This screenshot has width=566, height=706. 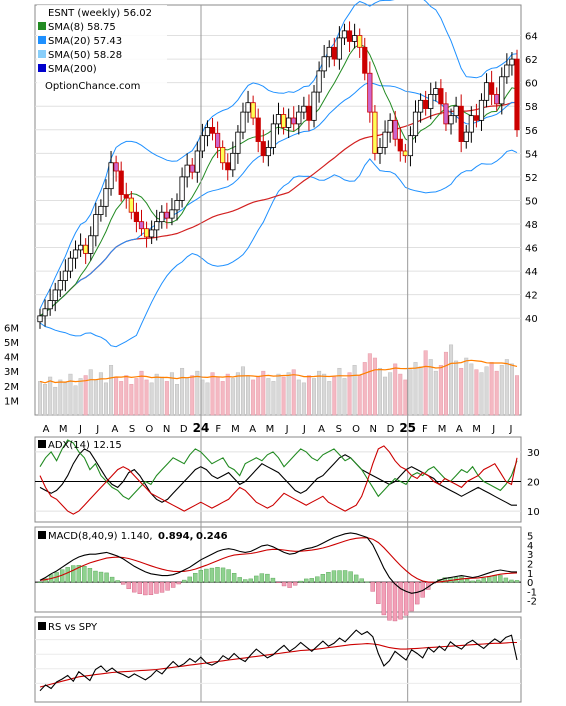 What do you see at coordinates (530, 546) in the screenshot?
I see `macd-tick-label: 4` at bounding box center [530, 546].